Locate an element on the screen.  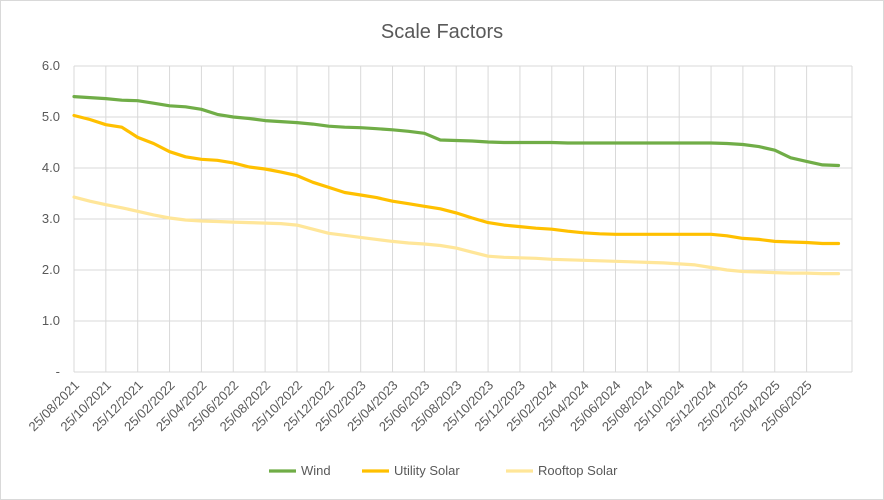
y-tick-label: - is located at coordinates (58, 371).